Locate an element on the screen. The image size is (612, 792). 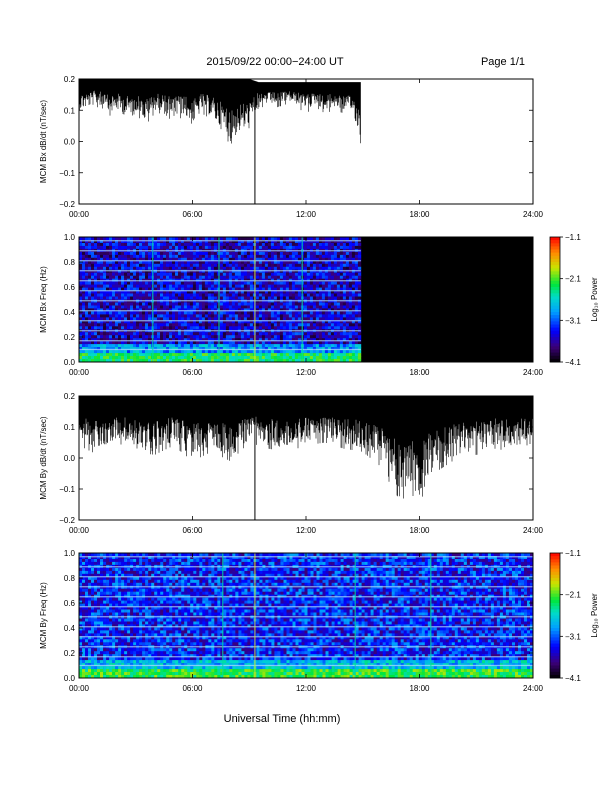
spectrogram-heatmap is located at coordinates (306, 616).